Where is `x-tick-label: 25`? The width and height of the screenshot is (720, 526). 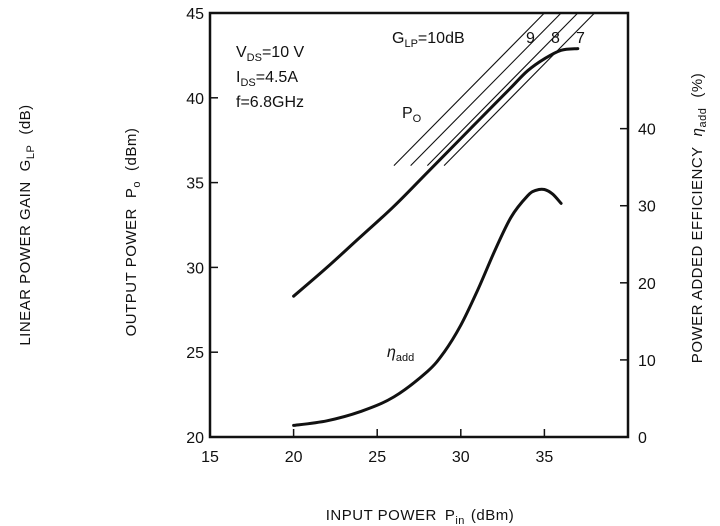
x-tick-label: 25 is located at coordinates (377, 457).